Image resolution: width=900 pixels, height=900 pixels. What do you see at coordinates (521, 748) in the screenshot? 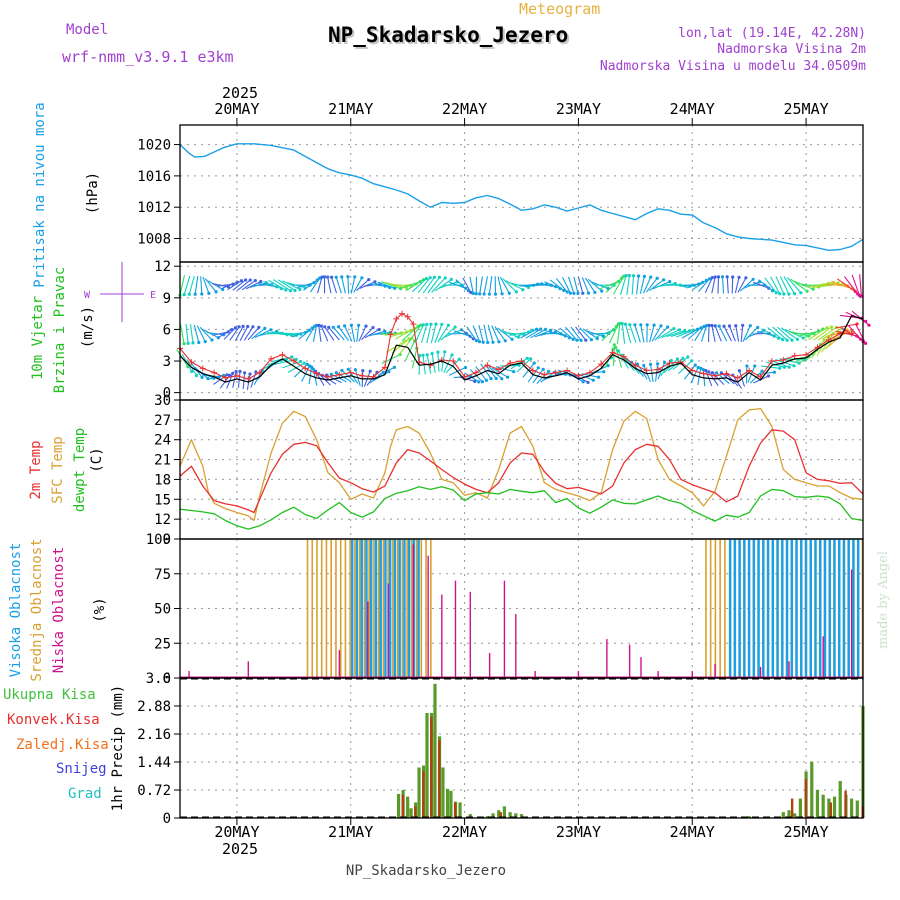
I see `panel-frame` at bounding box center [521, 748].